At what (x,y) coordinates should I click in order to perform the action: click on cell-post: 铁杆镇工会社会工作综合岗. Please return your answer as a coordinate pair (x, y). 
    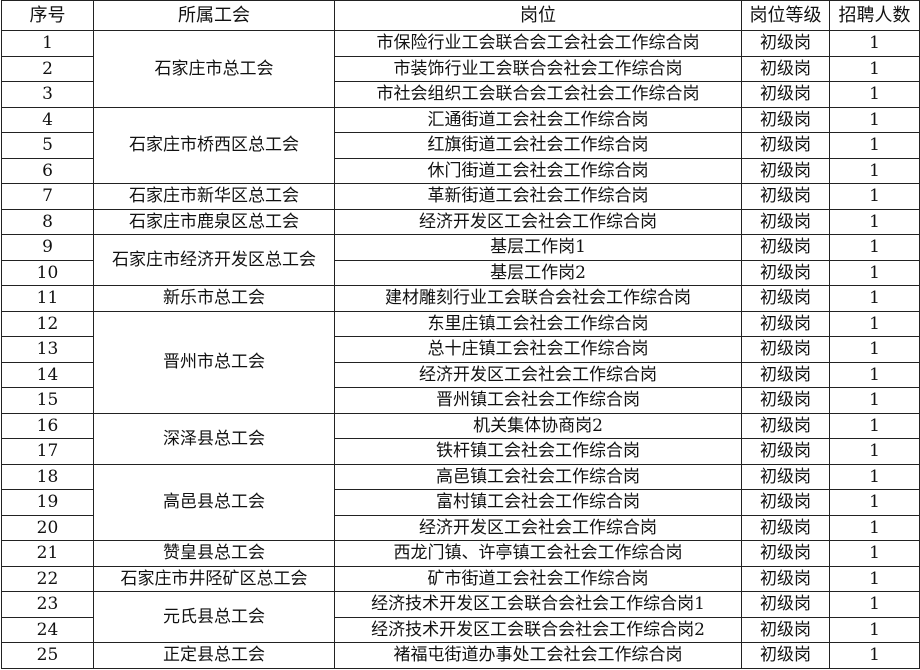
    Looking at the image, I should click on (538, 451).